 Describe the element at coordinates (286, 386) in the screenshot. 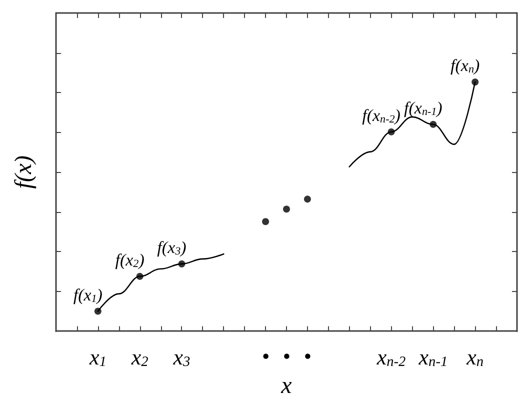

I see `x-axis-title: x` at that location.